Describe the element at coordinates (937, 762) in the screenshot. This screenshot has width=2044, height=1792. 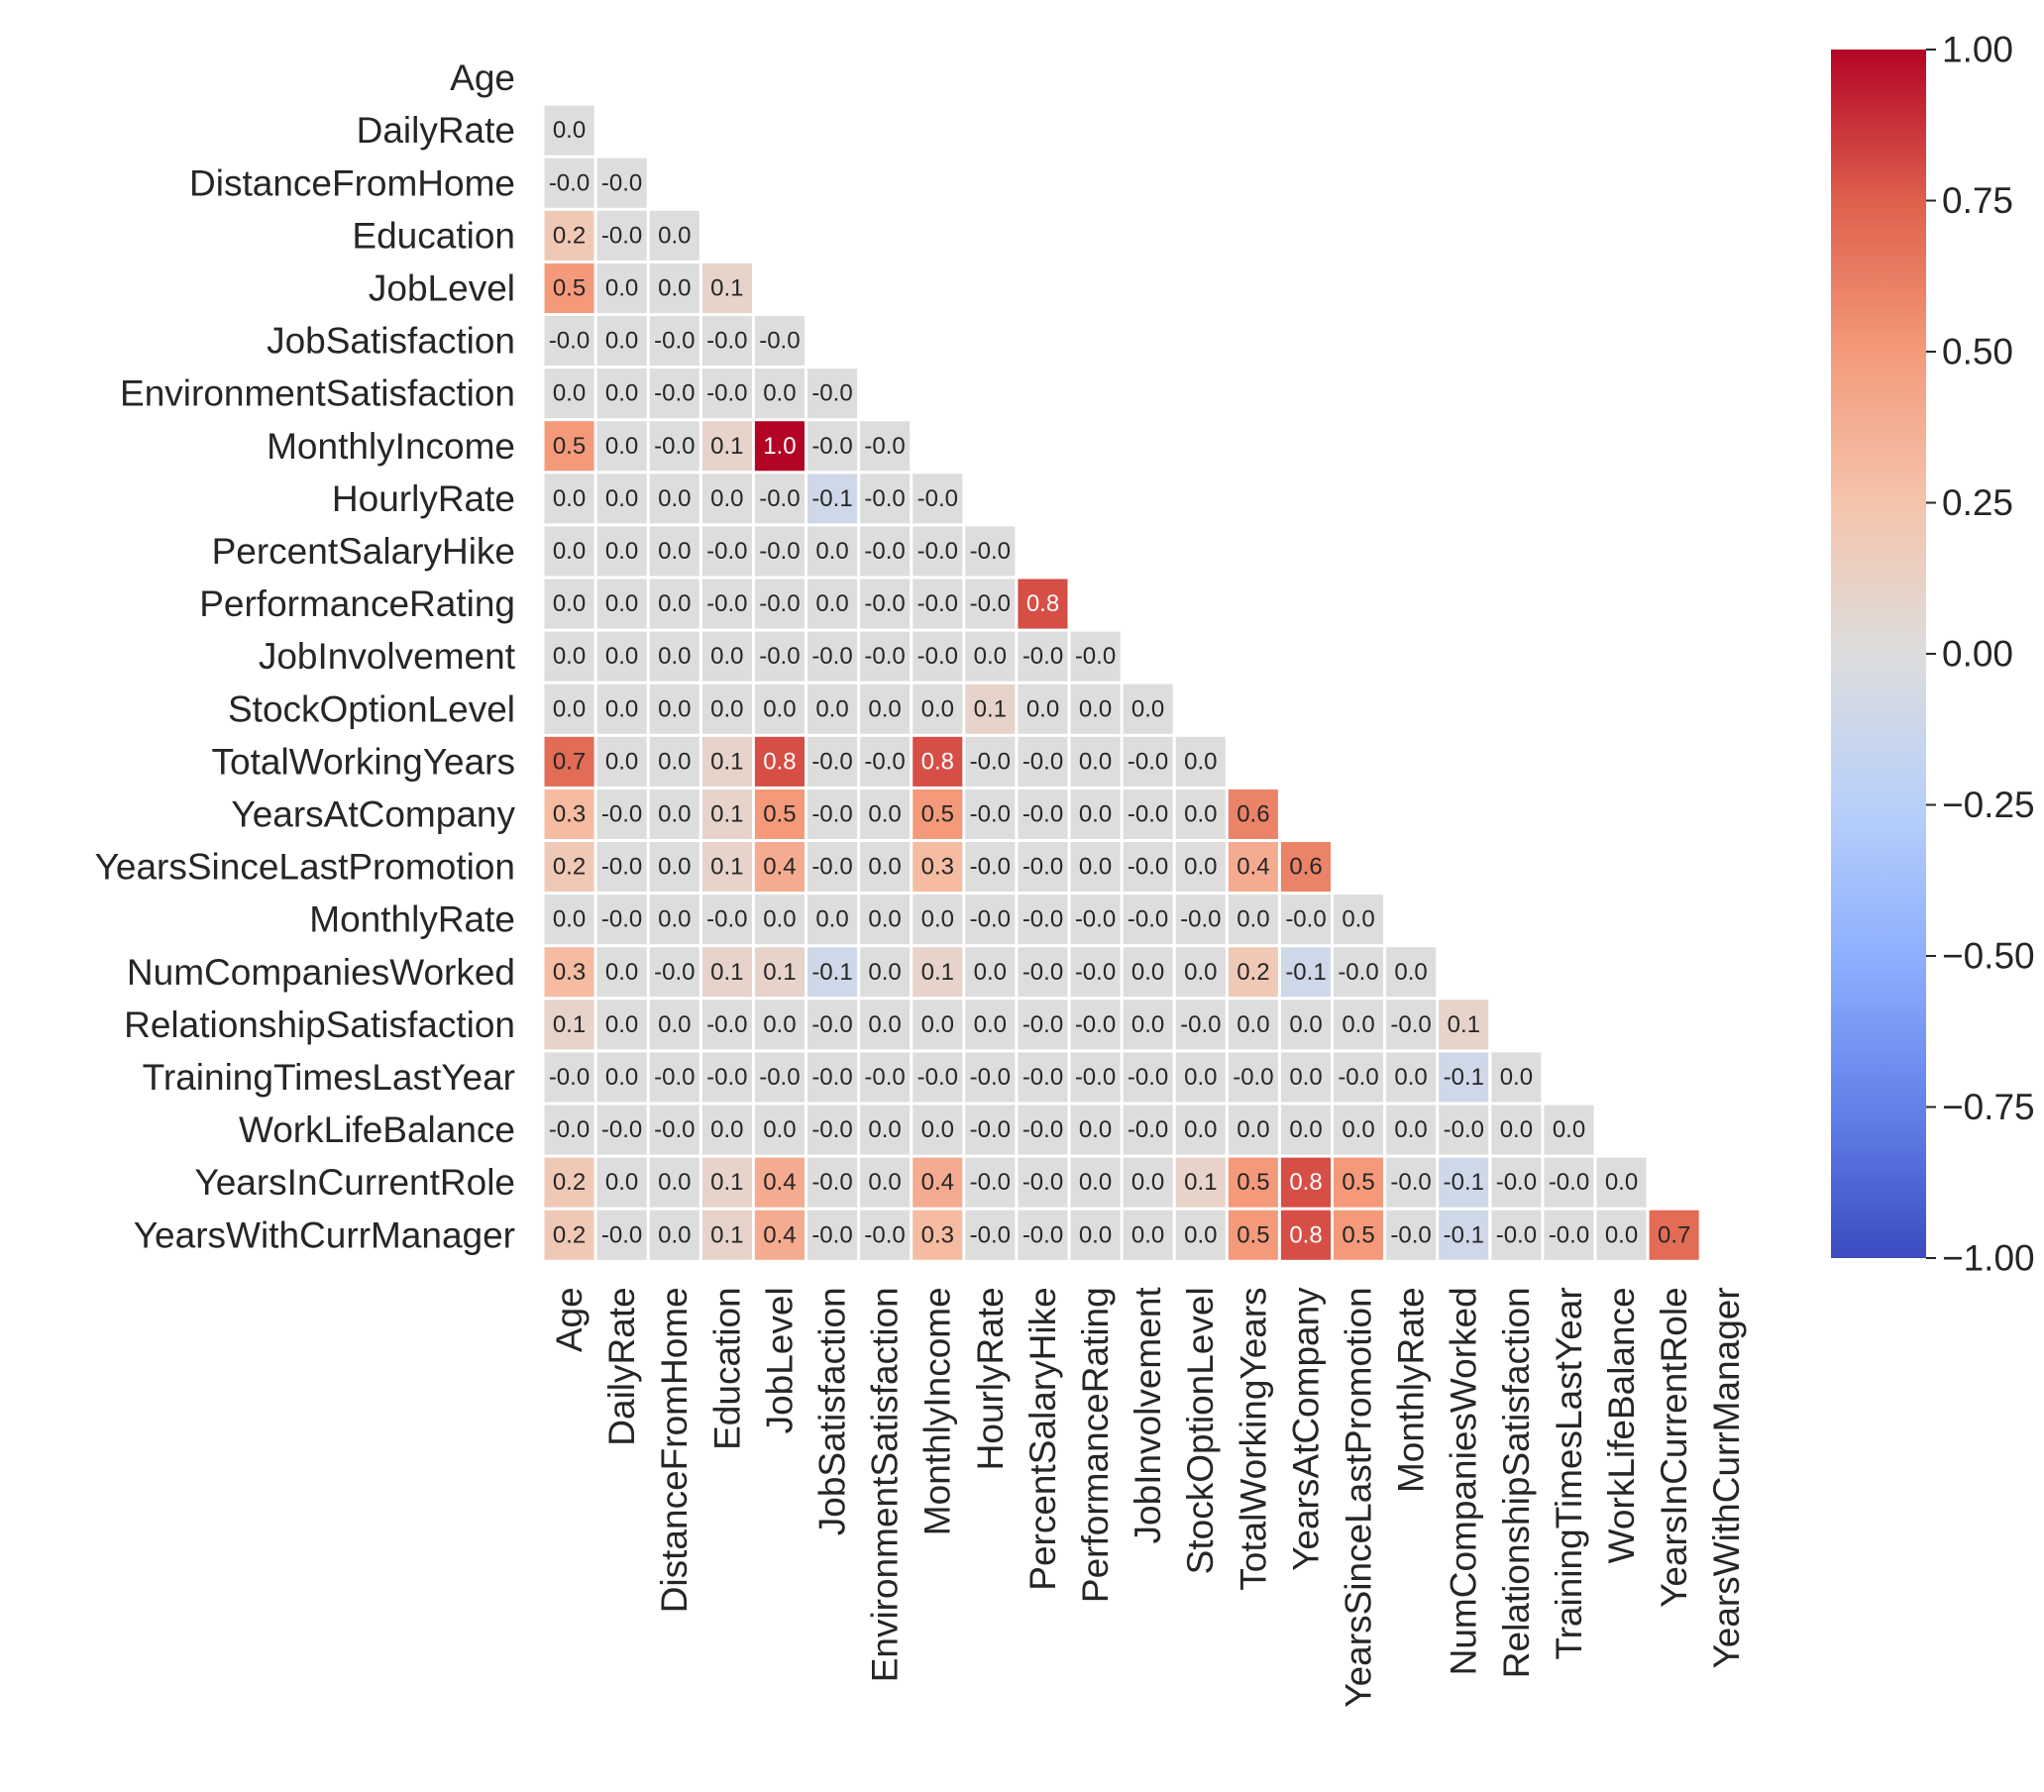
I see `cell-value-label: 0.8` at that location.